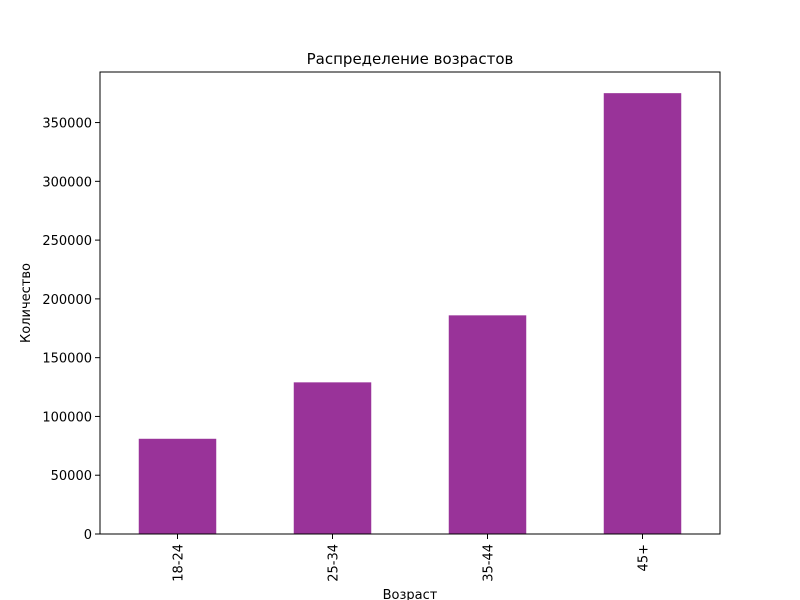  What do you see at coordinates (642, 313) in the screenshot?
I see `bar-45+` at bounding box center [642, 313].